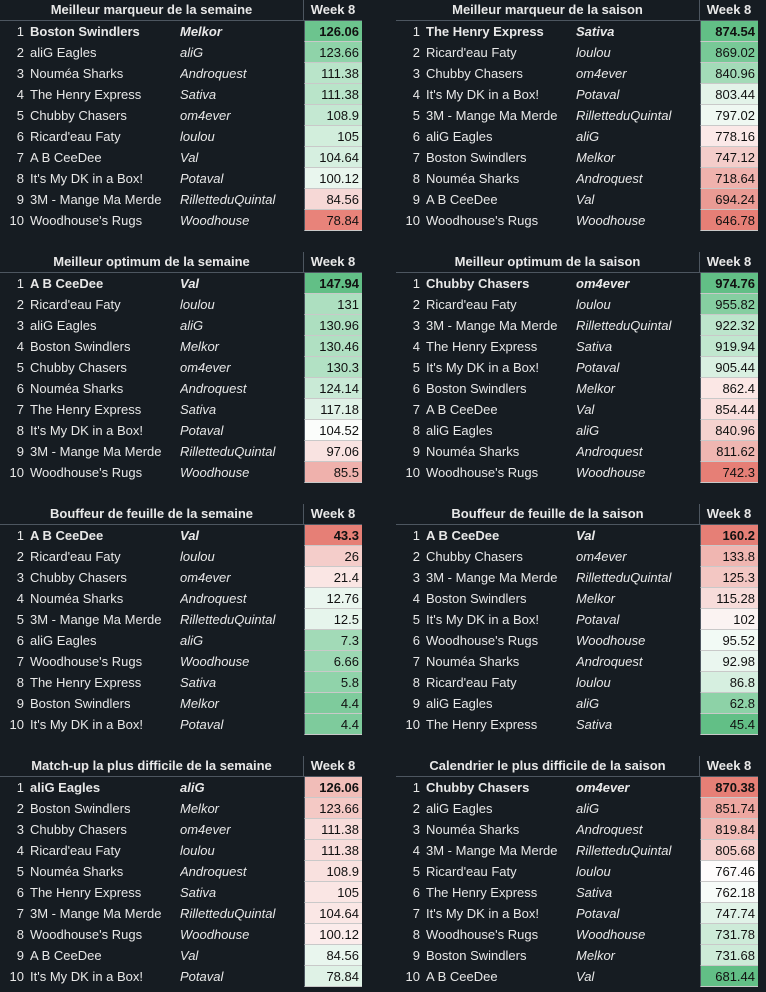 The image size is (766, 992). Describe the element at coordinates (729, 346) in the screenshot. I see `score-cell: 919.94` at that location.